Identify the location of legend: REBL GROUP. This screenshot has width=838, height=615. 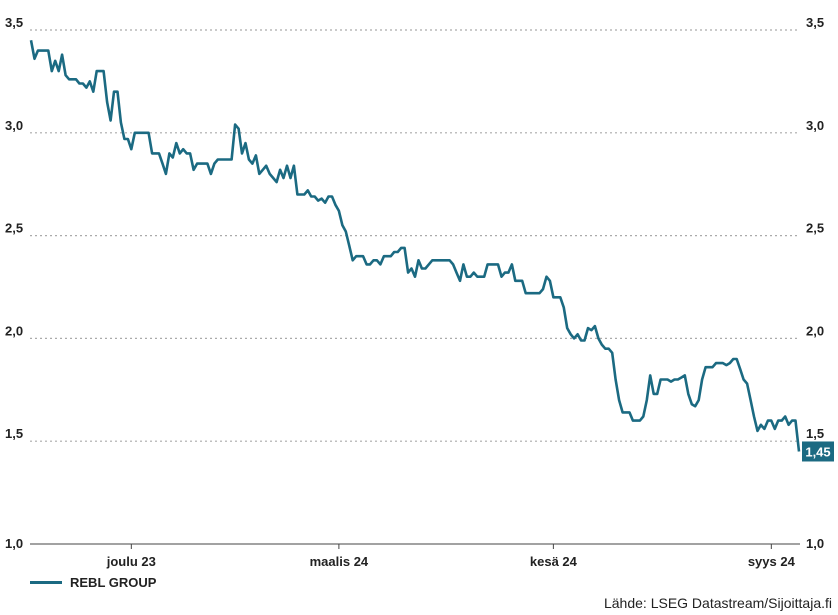
(93, 582).